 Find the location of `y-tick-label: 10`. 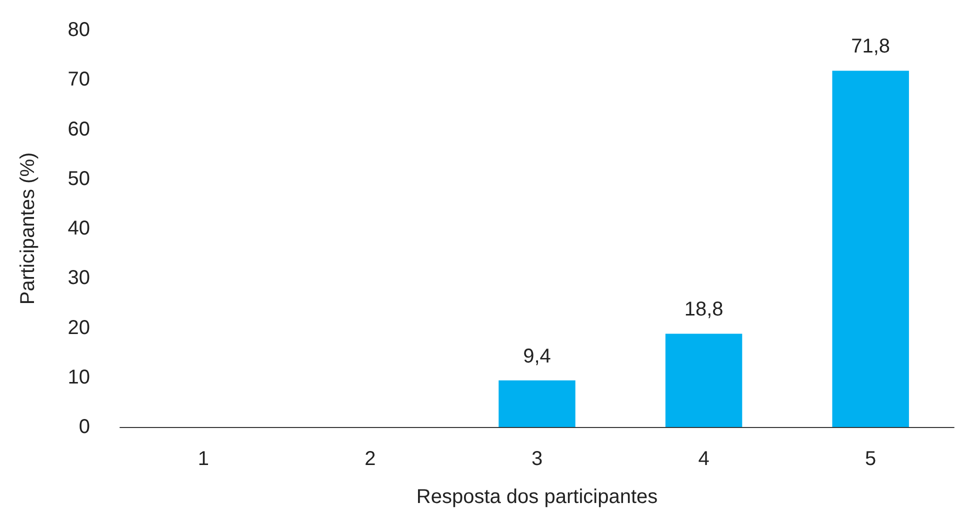

y-tick-label: 10 is located at coordinates (79, 377).